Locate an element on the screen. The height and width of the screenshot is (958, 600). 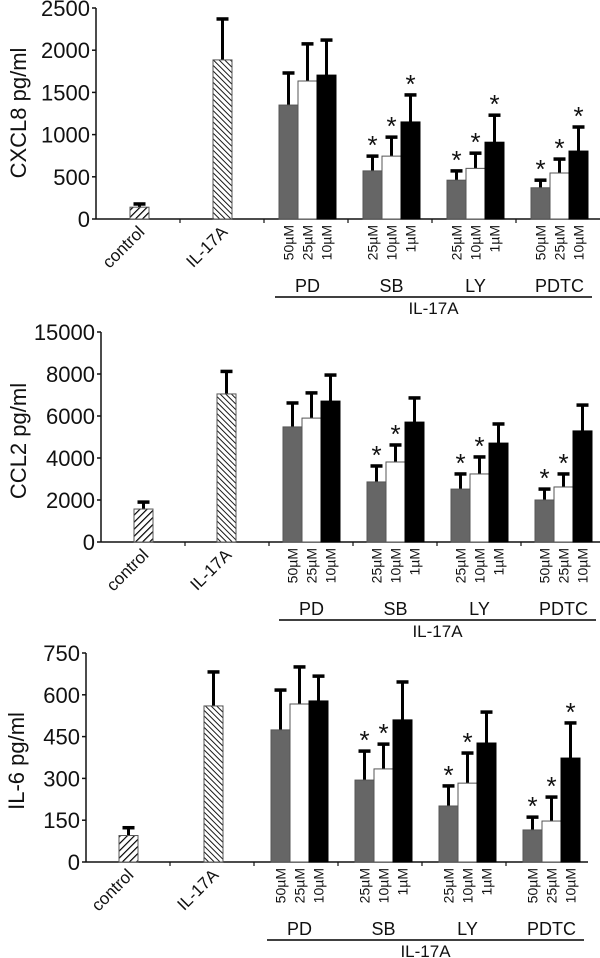
y-tick-label: 150 is located at coordinates (61, 820).